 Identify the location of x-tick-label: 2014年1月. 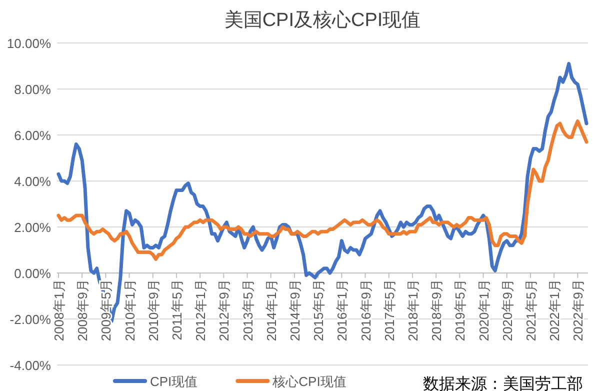
(271, 310).